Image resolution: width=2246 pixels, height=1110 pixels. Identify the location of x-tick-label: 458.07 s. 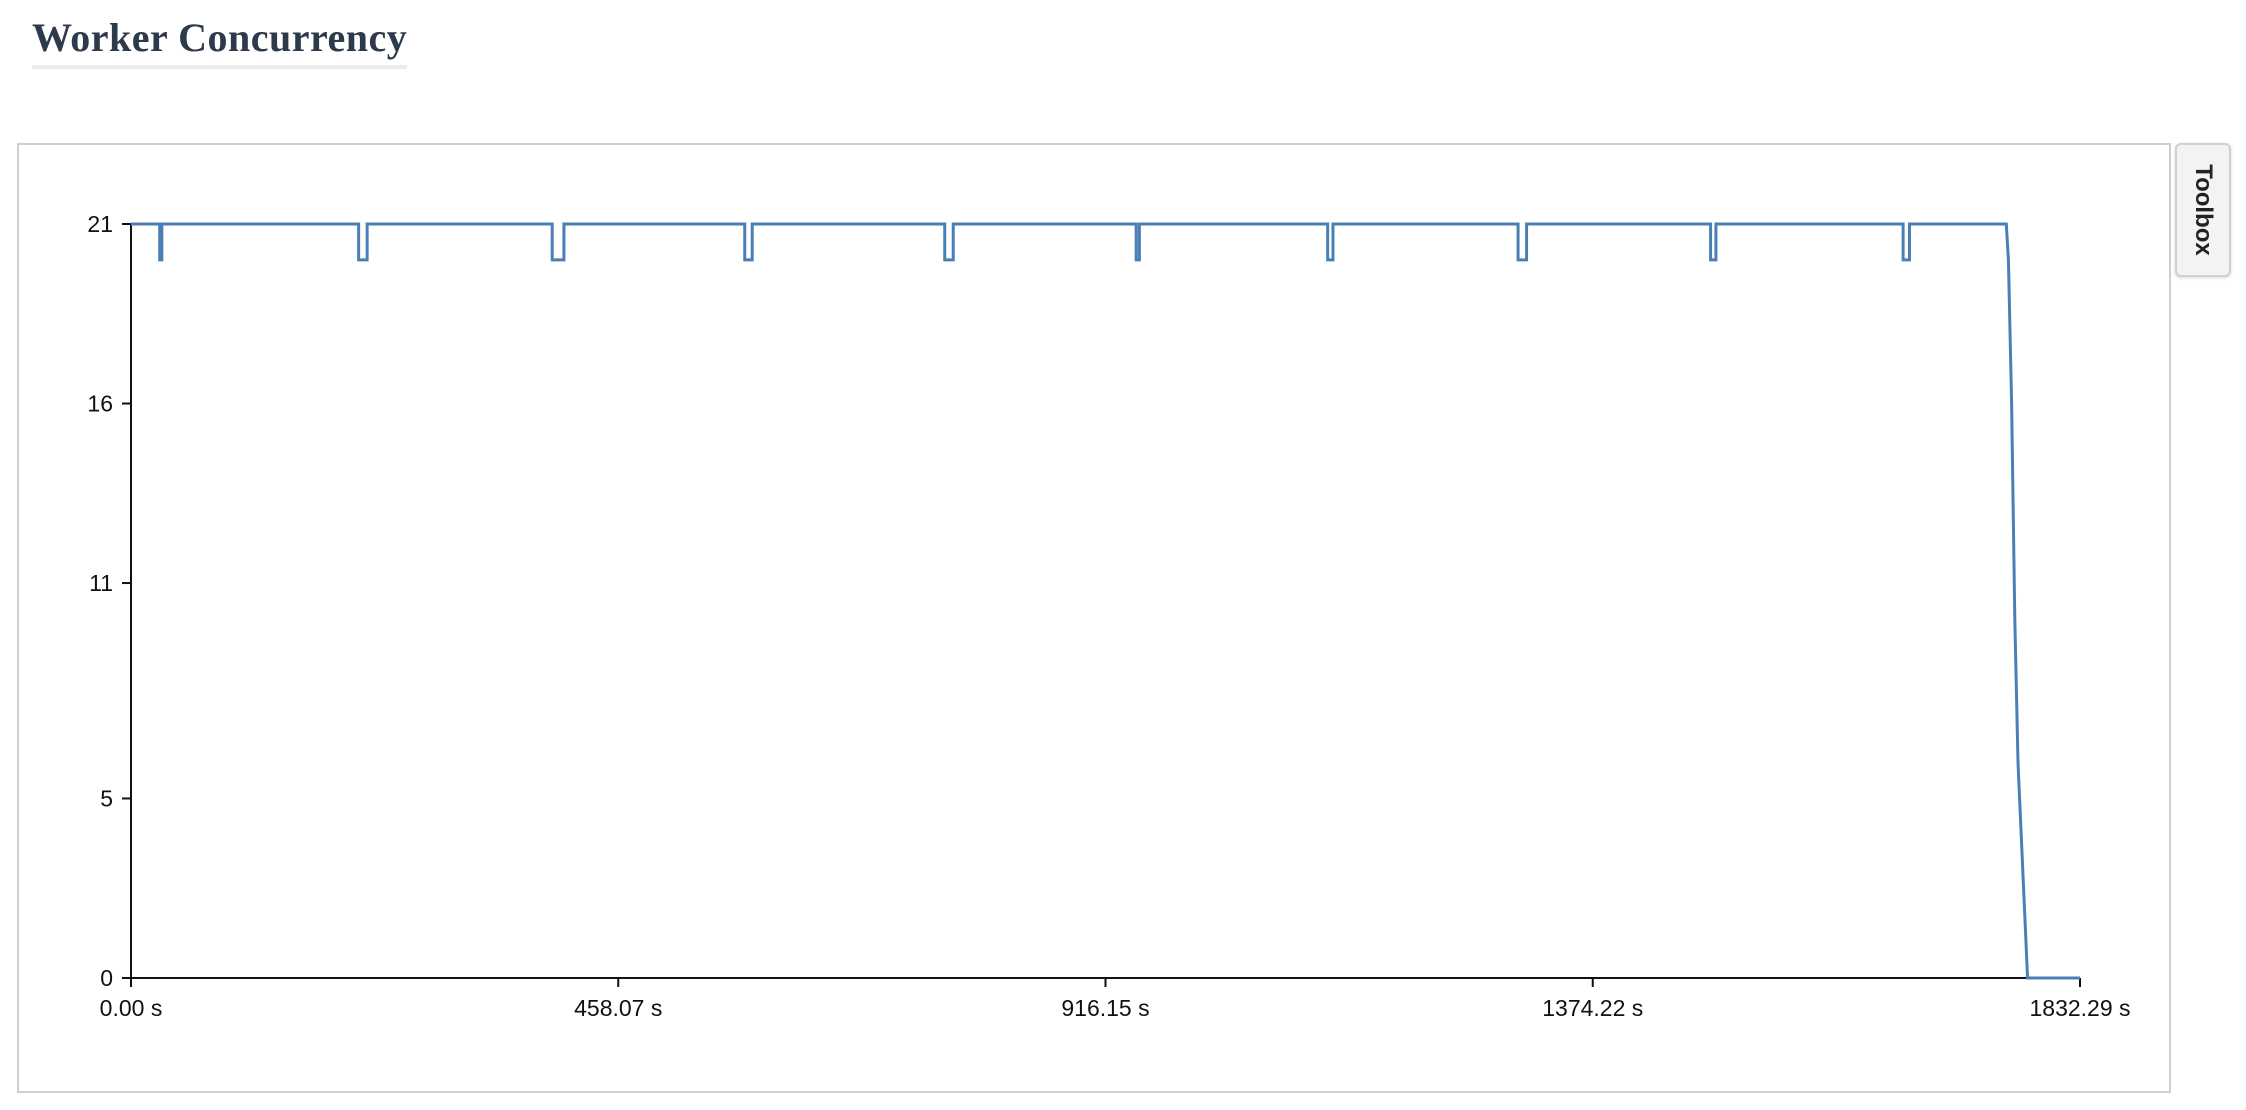
(618, 1008).